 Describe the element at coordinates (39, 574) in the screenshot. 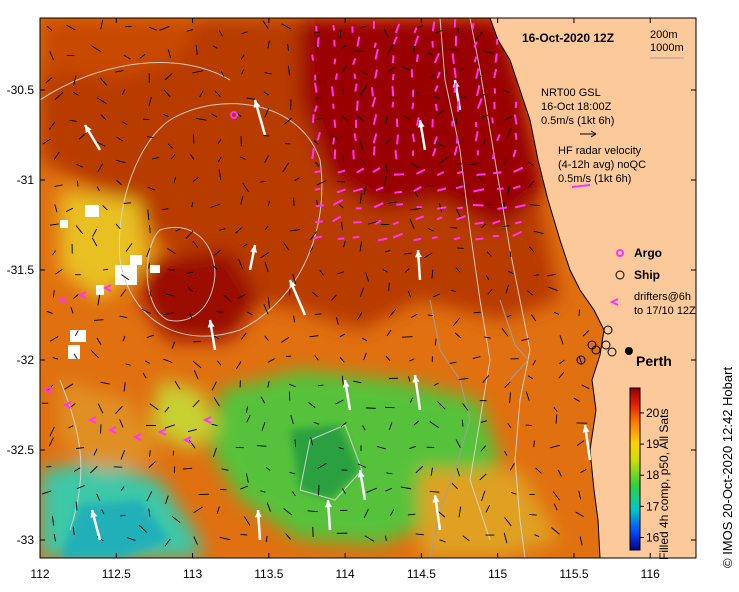

I see `x-tick-label: 112` at that location.